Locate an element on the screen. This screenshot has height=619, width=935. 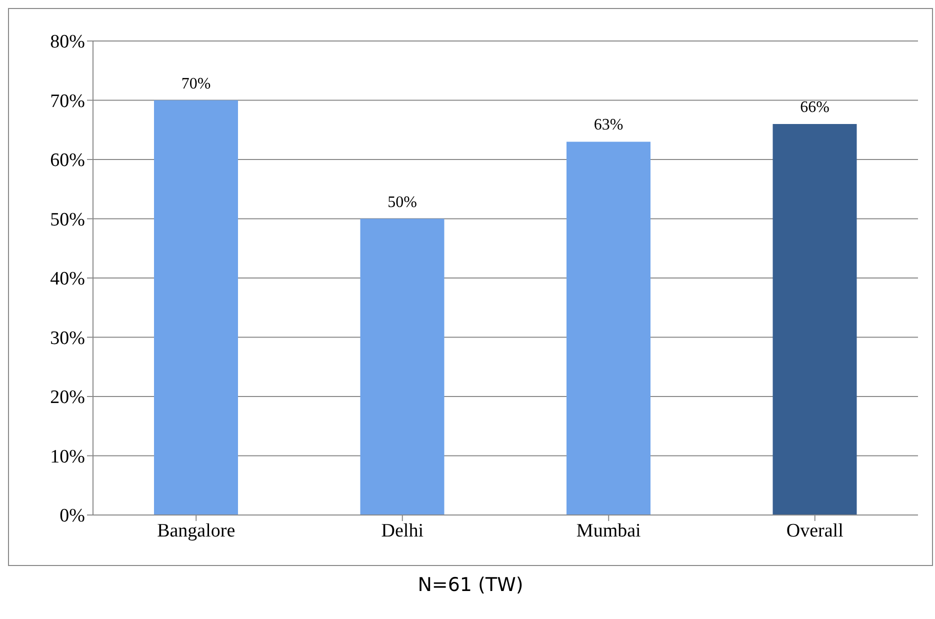
x-tick-label: Bangalore is located at coordinates (196, 531).